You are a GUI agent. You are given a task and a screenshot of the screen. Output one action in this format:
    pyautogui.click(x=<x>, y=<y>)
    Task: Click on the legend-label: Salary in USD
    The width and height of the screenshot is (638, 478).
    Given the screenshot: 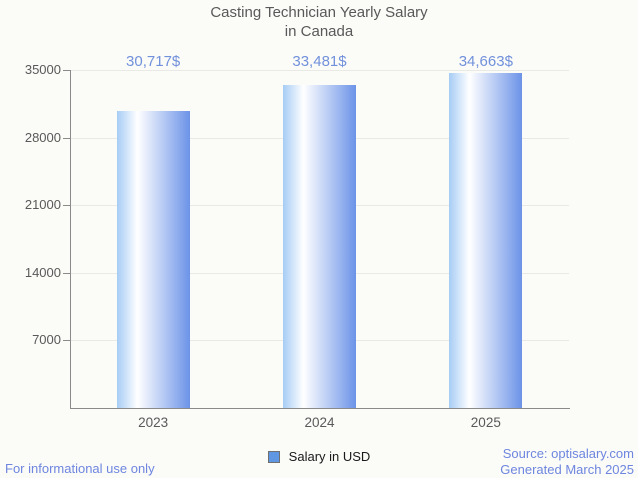 What is the action you would take?
    pyautogui.click(x=329, y=456)
    